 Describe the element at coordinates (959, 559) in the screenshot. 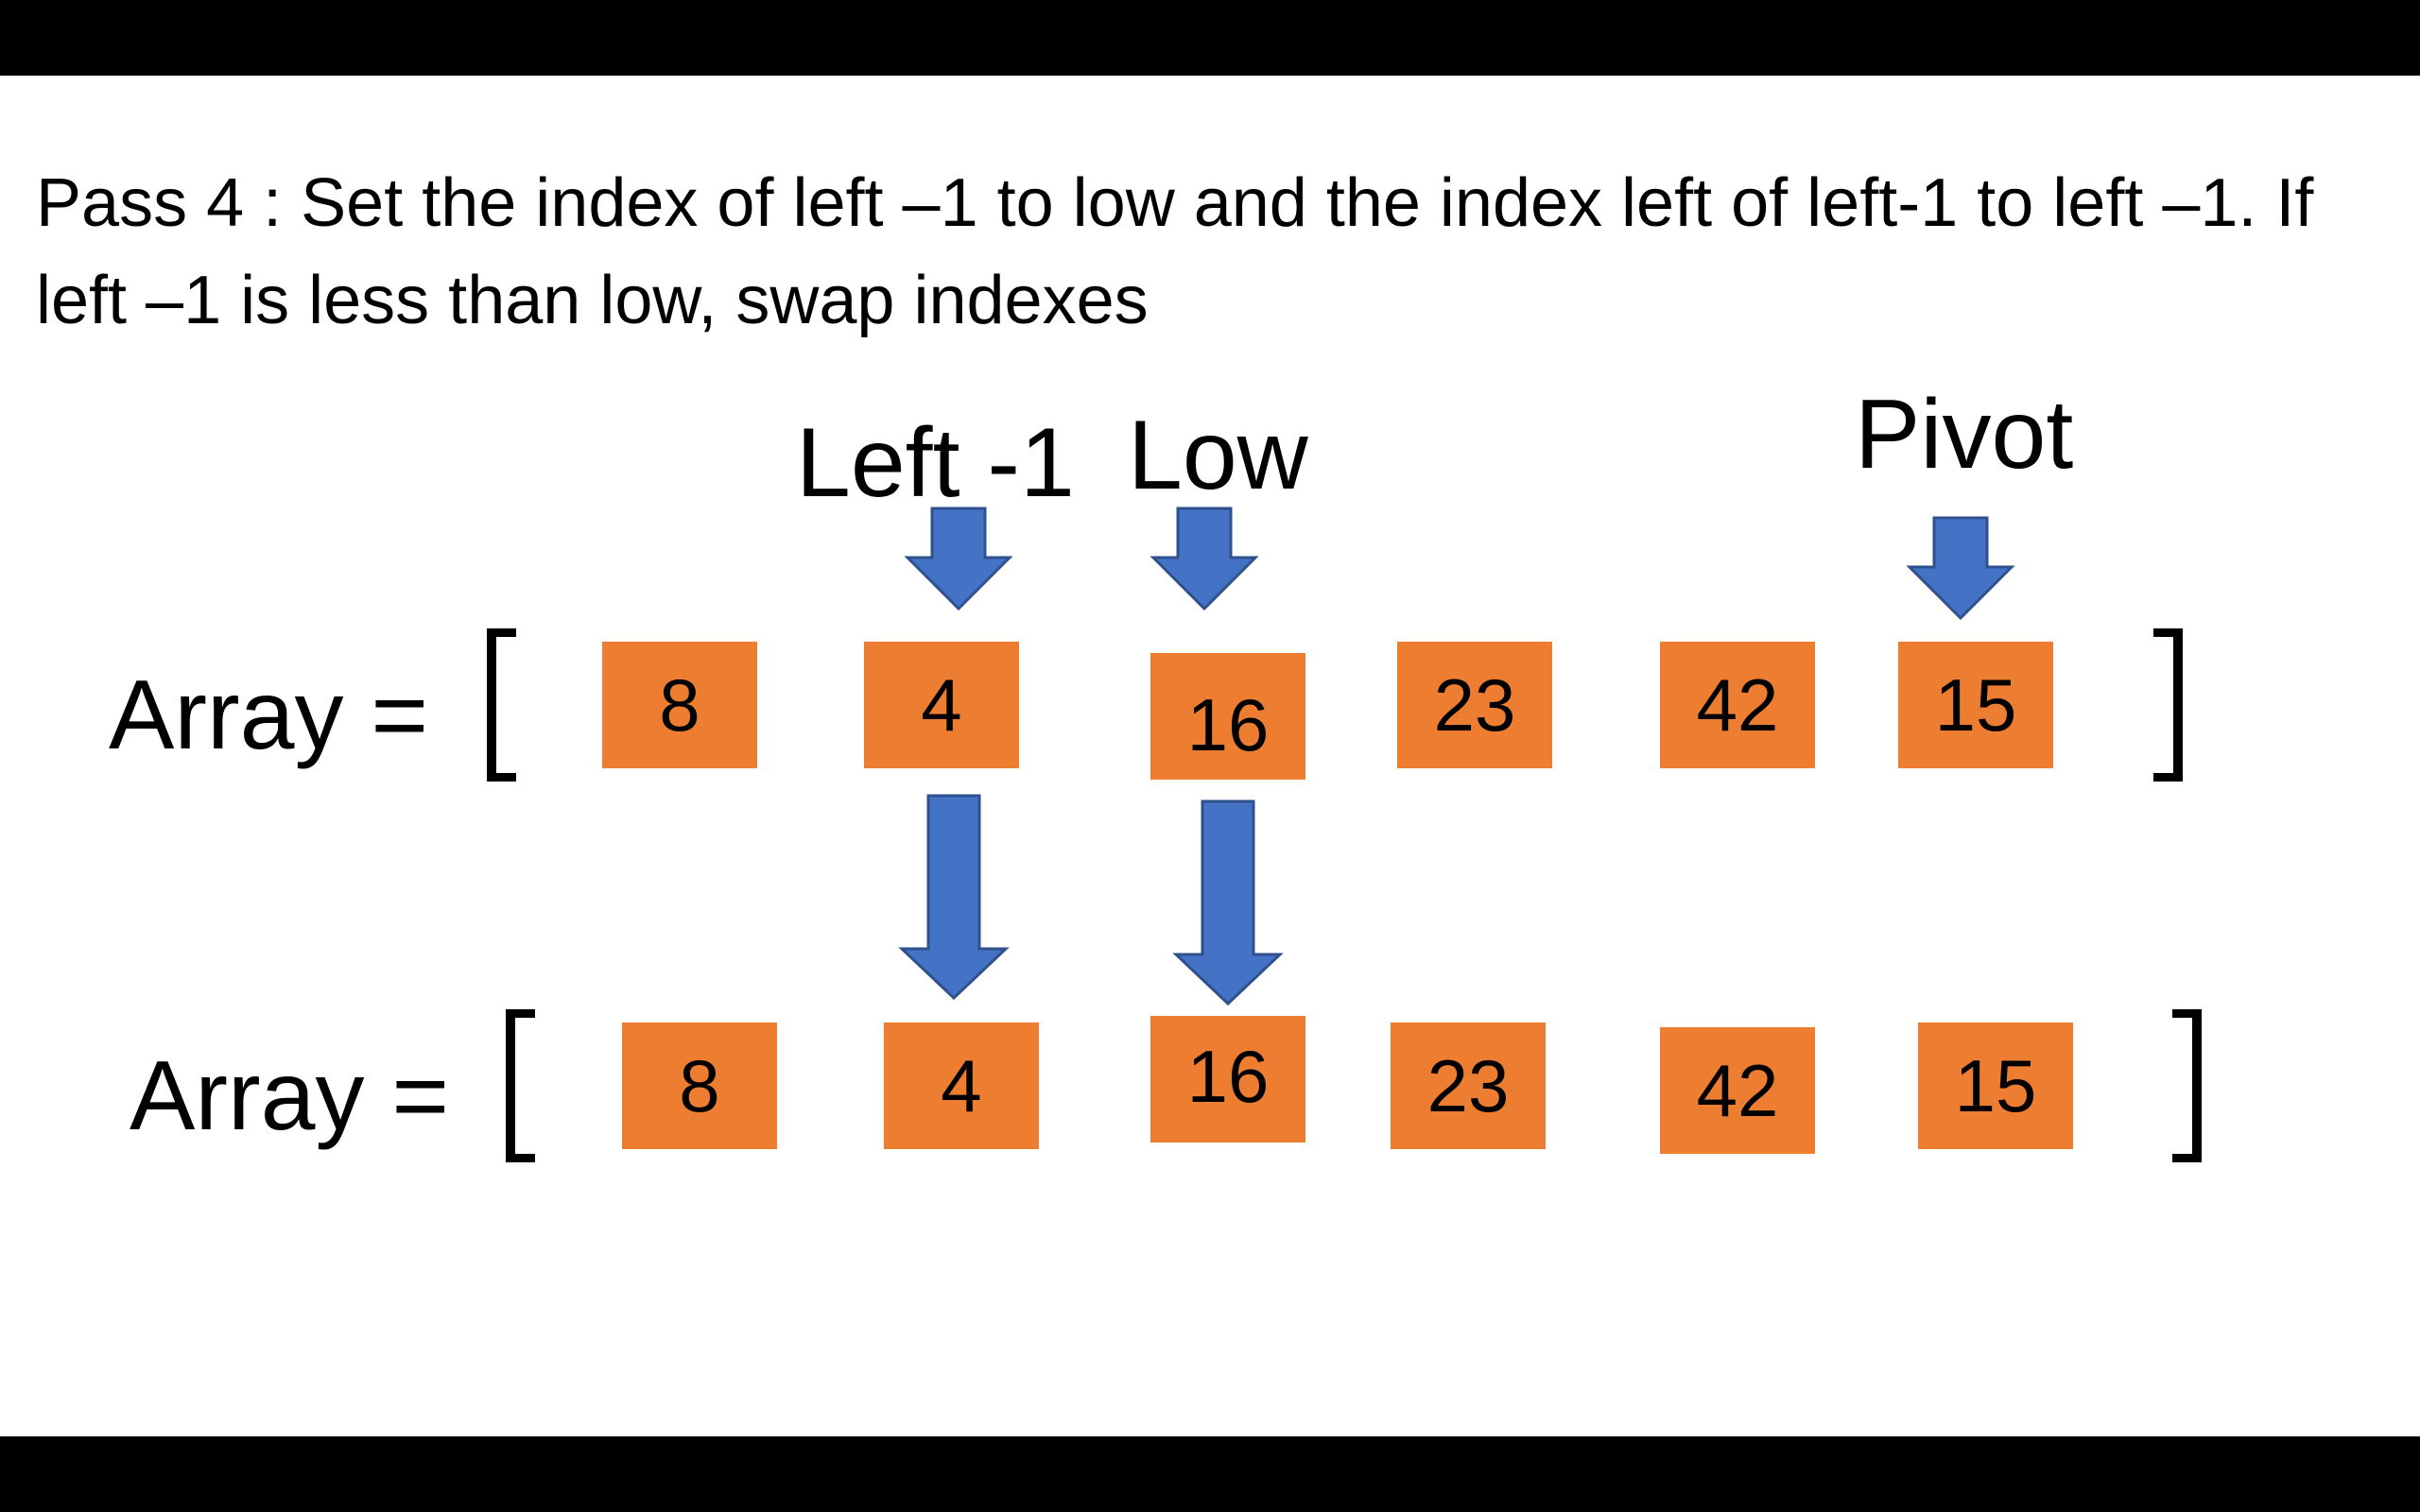

I see `left-minus-1-down-arrow-icon` at that location.